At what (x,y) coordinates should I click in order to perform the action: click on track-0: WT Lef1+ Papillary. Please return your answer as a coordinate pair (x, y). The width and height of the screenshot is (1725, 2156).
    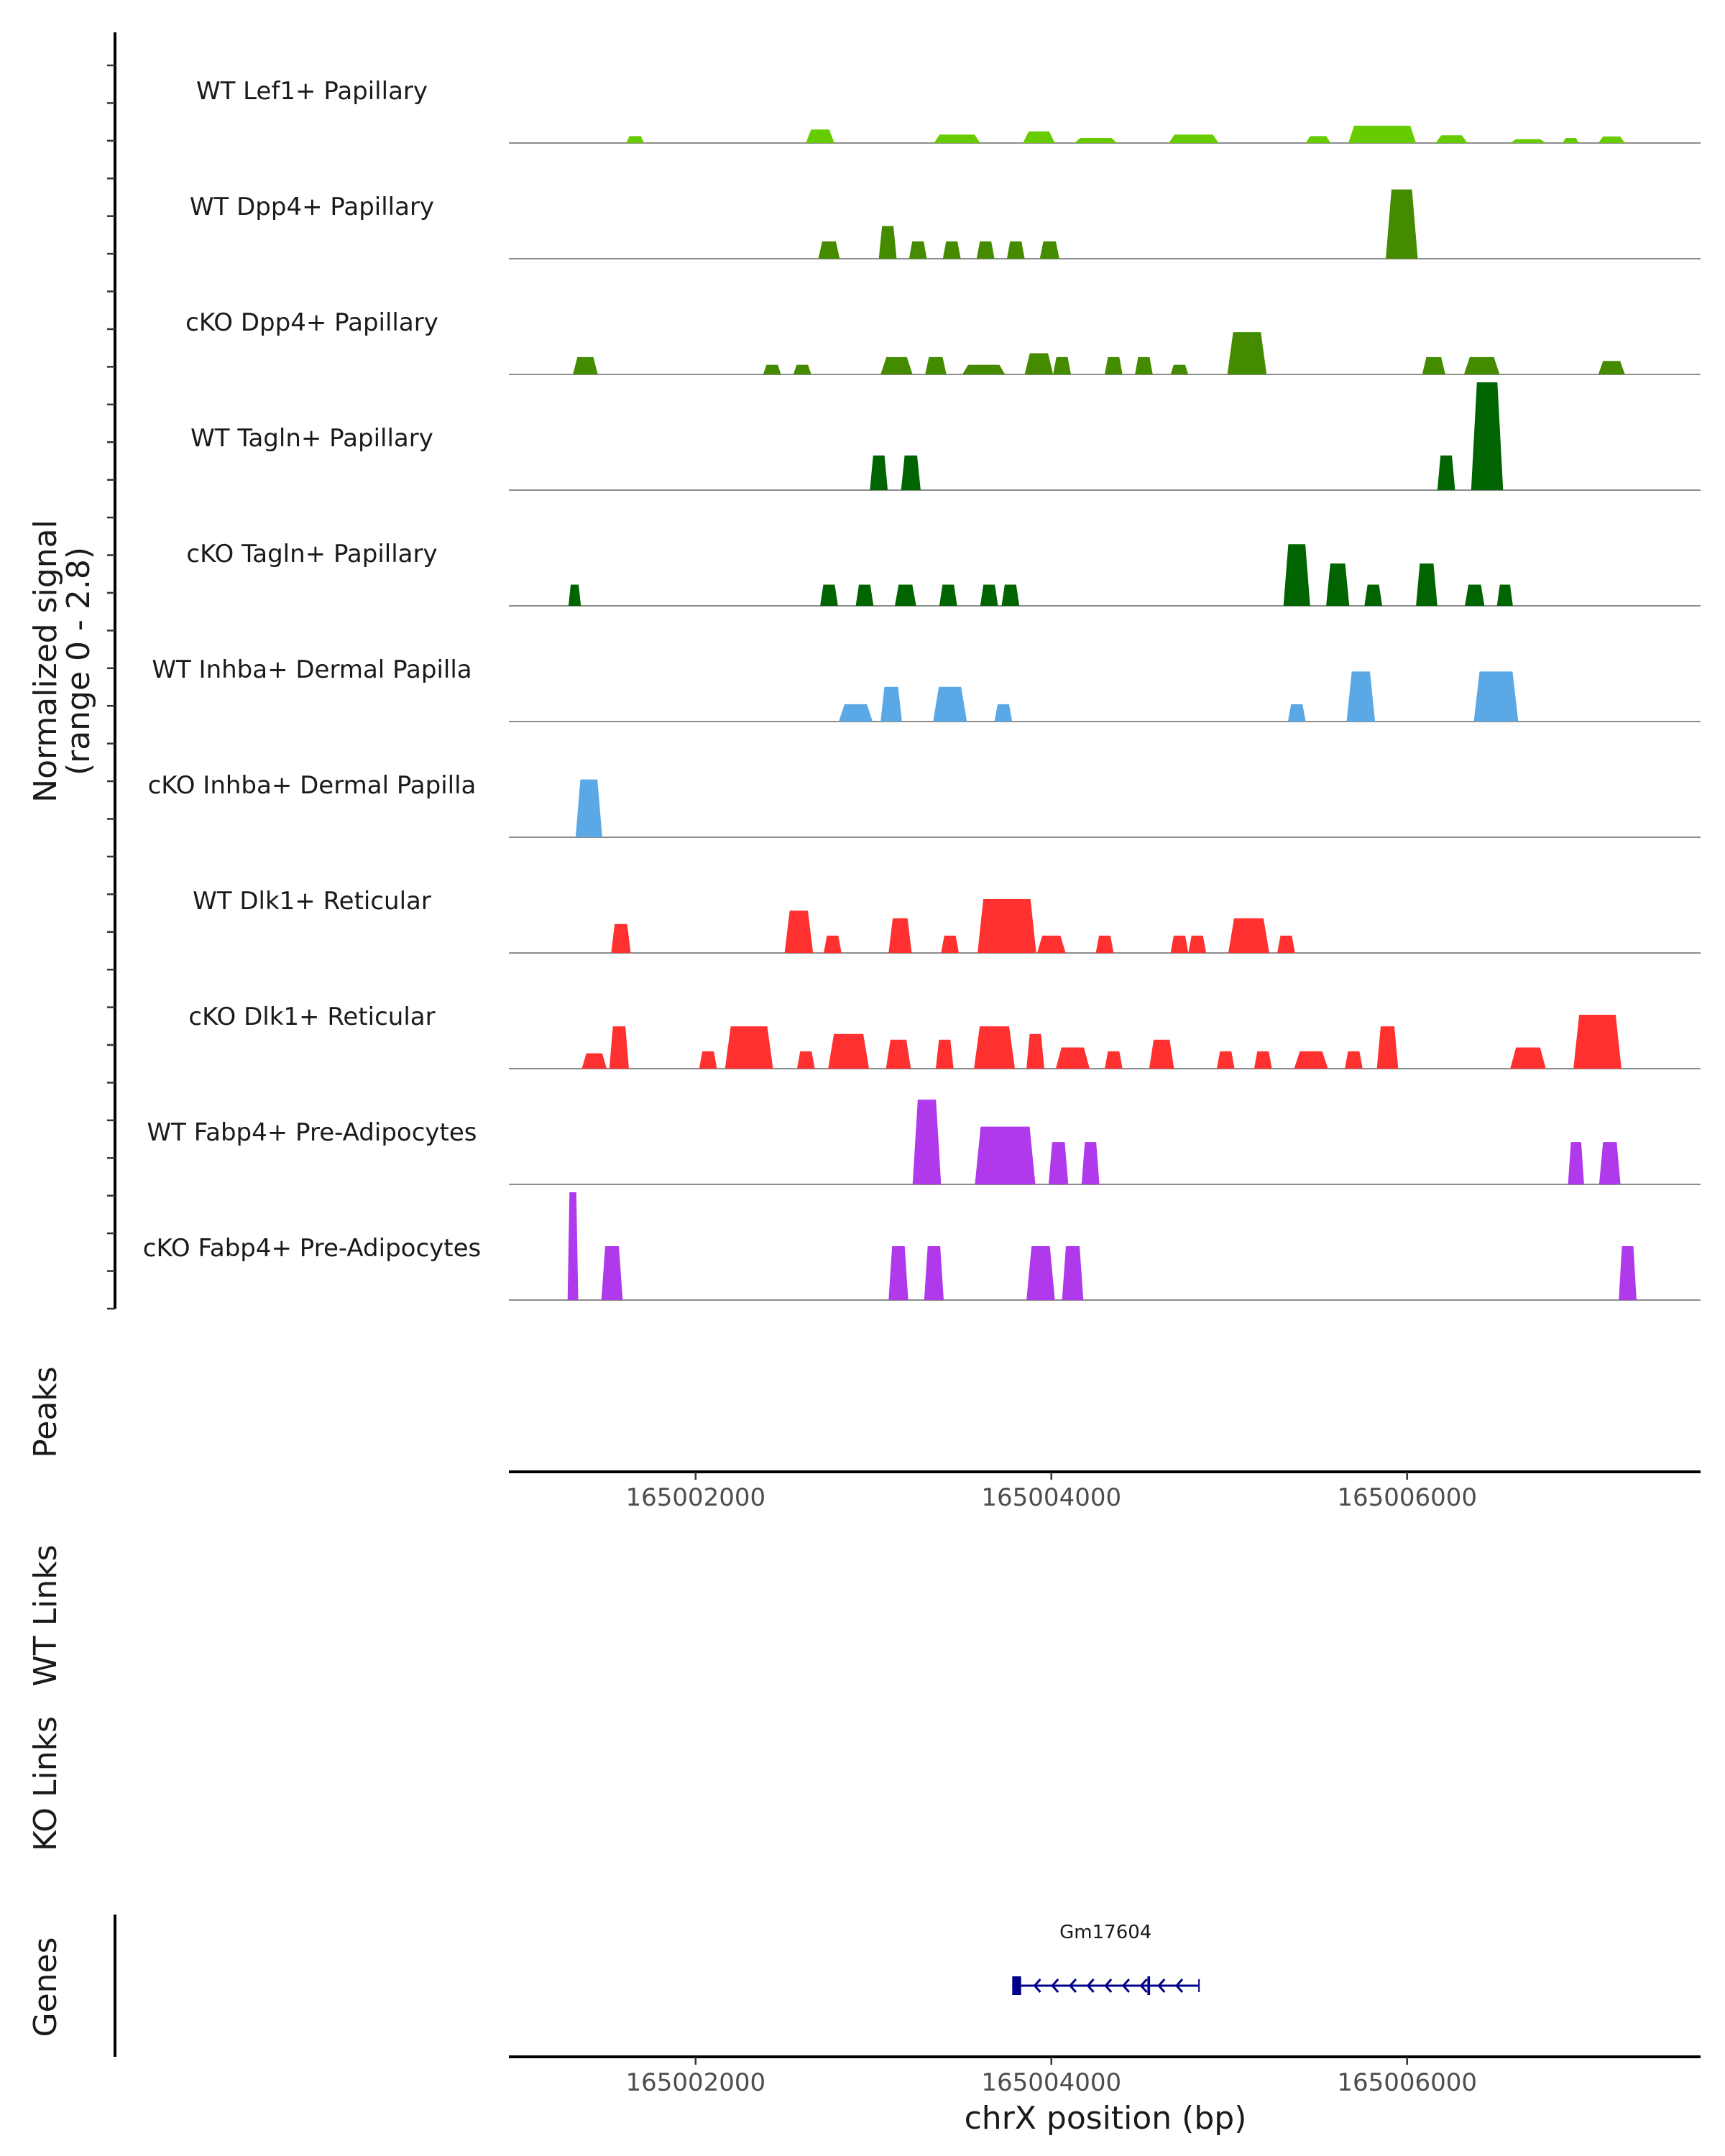
    Looking at the image, I should click on (948, 111).